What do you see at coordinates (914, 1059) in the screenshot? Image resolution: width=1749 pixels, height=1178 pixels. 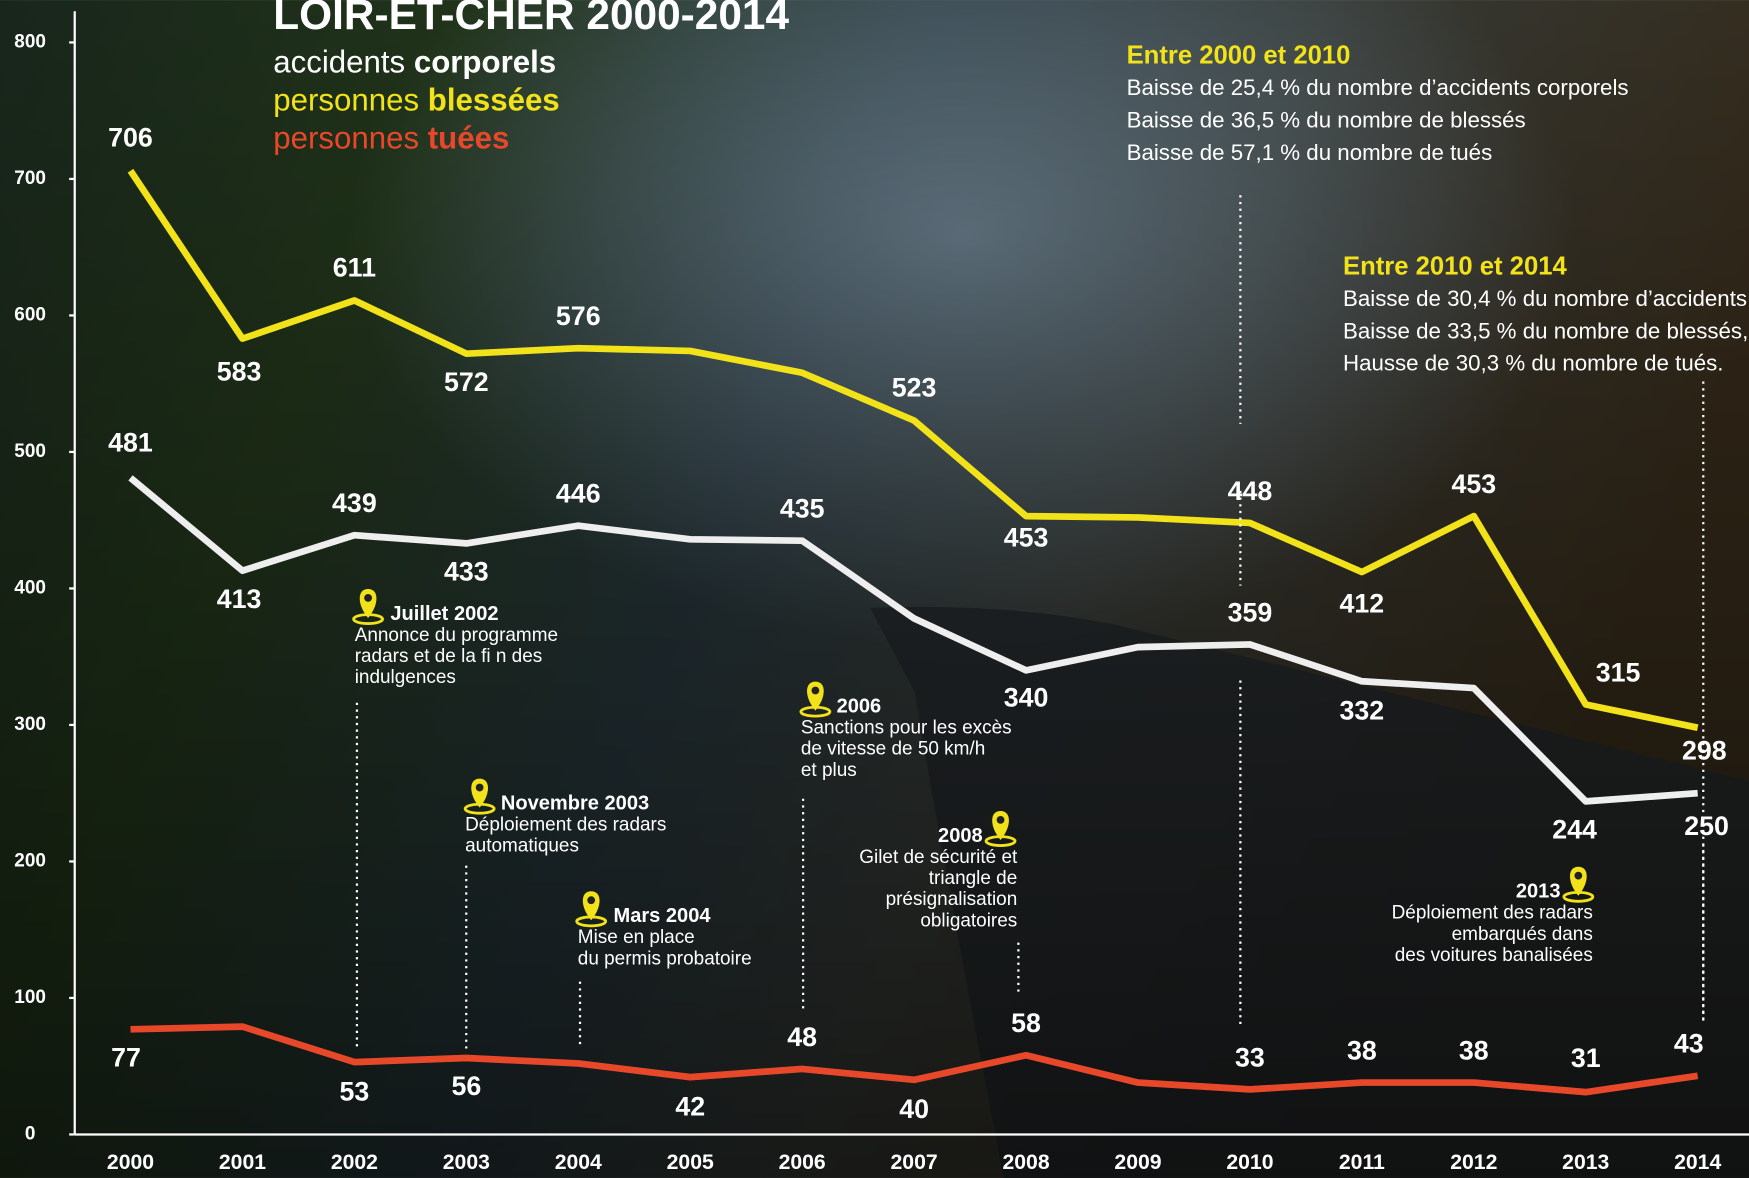 I see `series-line` at bounding box center [914, 1059].